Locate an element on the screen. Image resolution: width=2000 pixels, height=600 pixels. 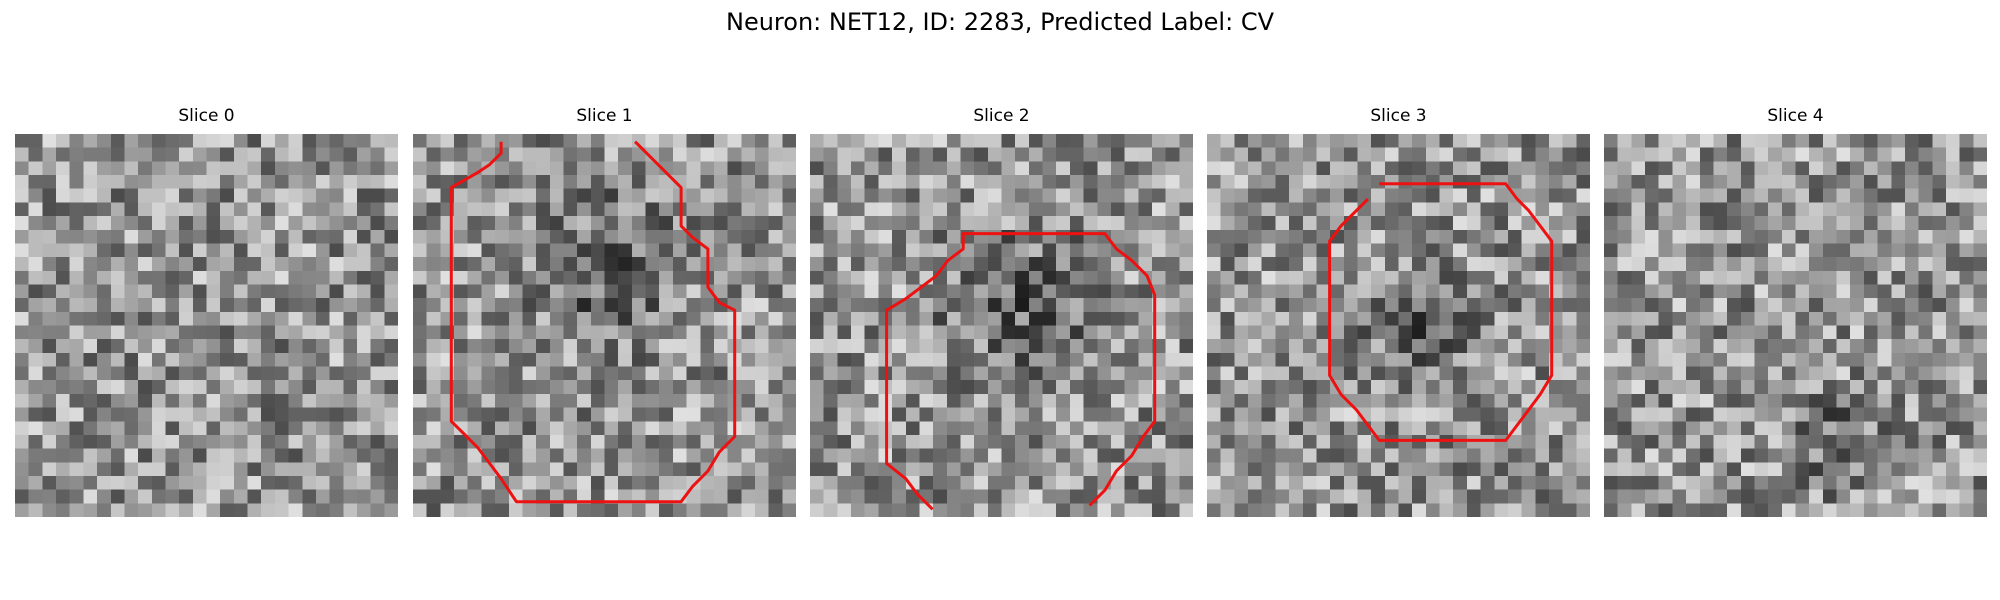
slice-title: Slice 2 is located at coordinates (1001, 116).